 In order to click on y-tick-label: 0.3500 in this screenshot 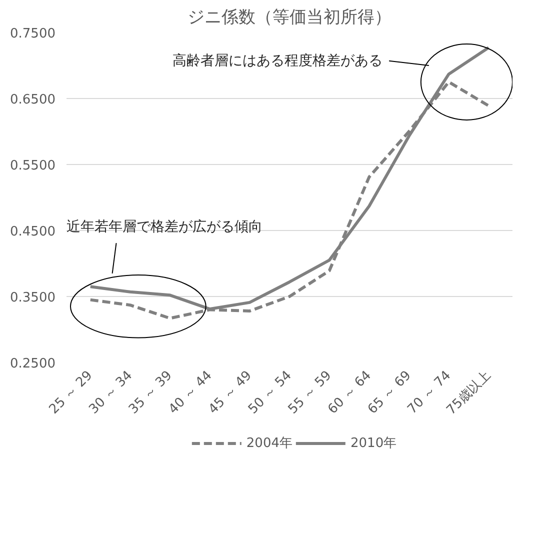, I will do `click(33, 298)`.